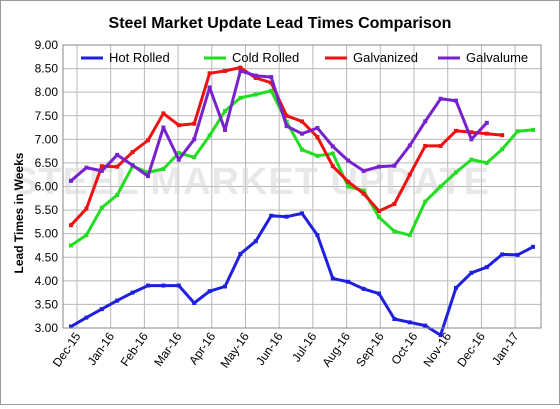 This screenshot has height=409, width=560. Describe the element at coordinates (269, 348) in the screenshot. I see `x-tick-label: Jun-16` at that location.